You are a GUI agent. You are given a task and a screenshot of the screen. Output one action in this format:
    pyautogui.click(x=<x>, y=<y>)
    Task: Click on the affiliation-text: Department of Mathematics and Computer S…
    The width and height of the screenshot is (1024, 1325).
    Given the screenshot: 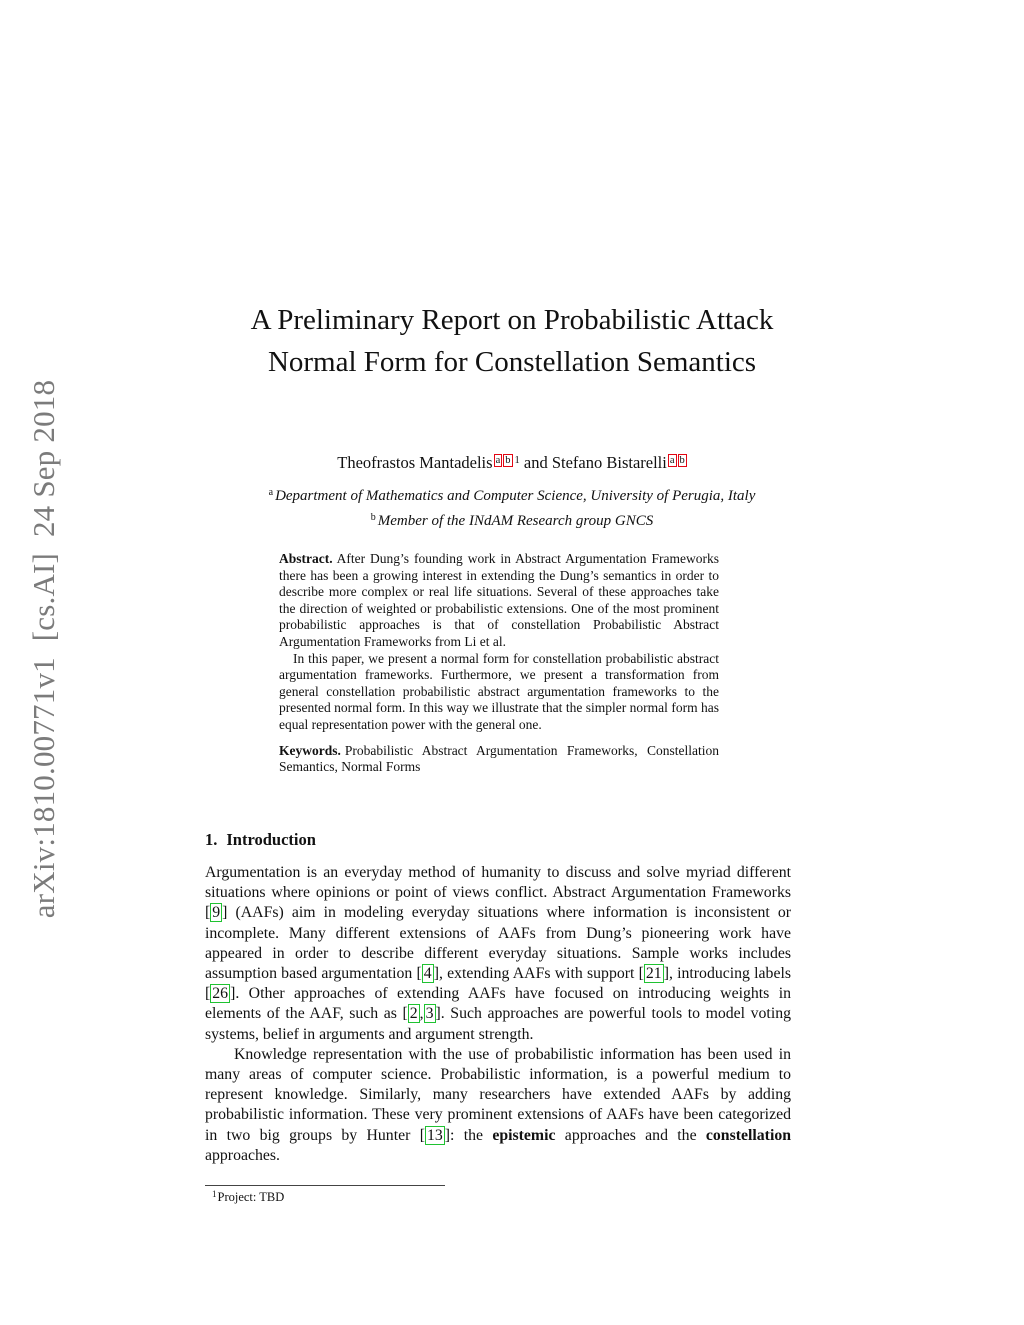 What is the action you would take?
    pyautogui.click(x=515, y=496)
    